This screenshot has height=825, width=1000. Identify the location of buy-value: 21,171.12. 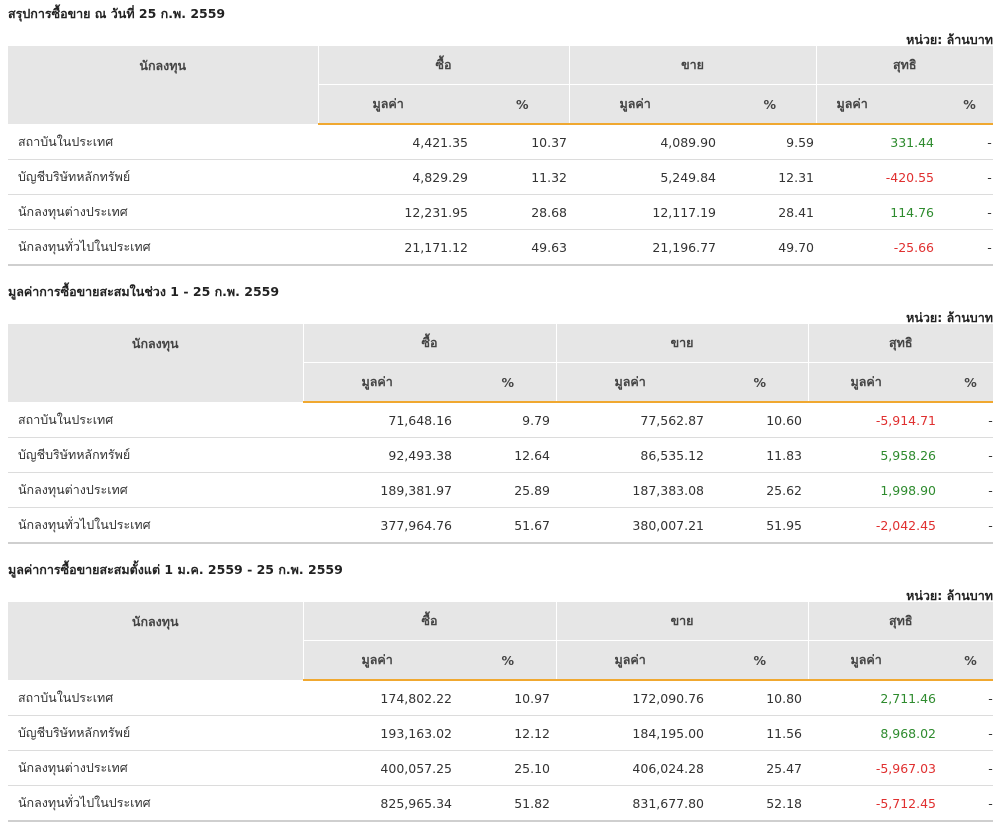
(397, 247).